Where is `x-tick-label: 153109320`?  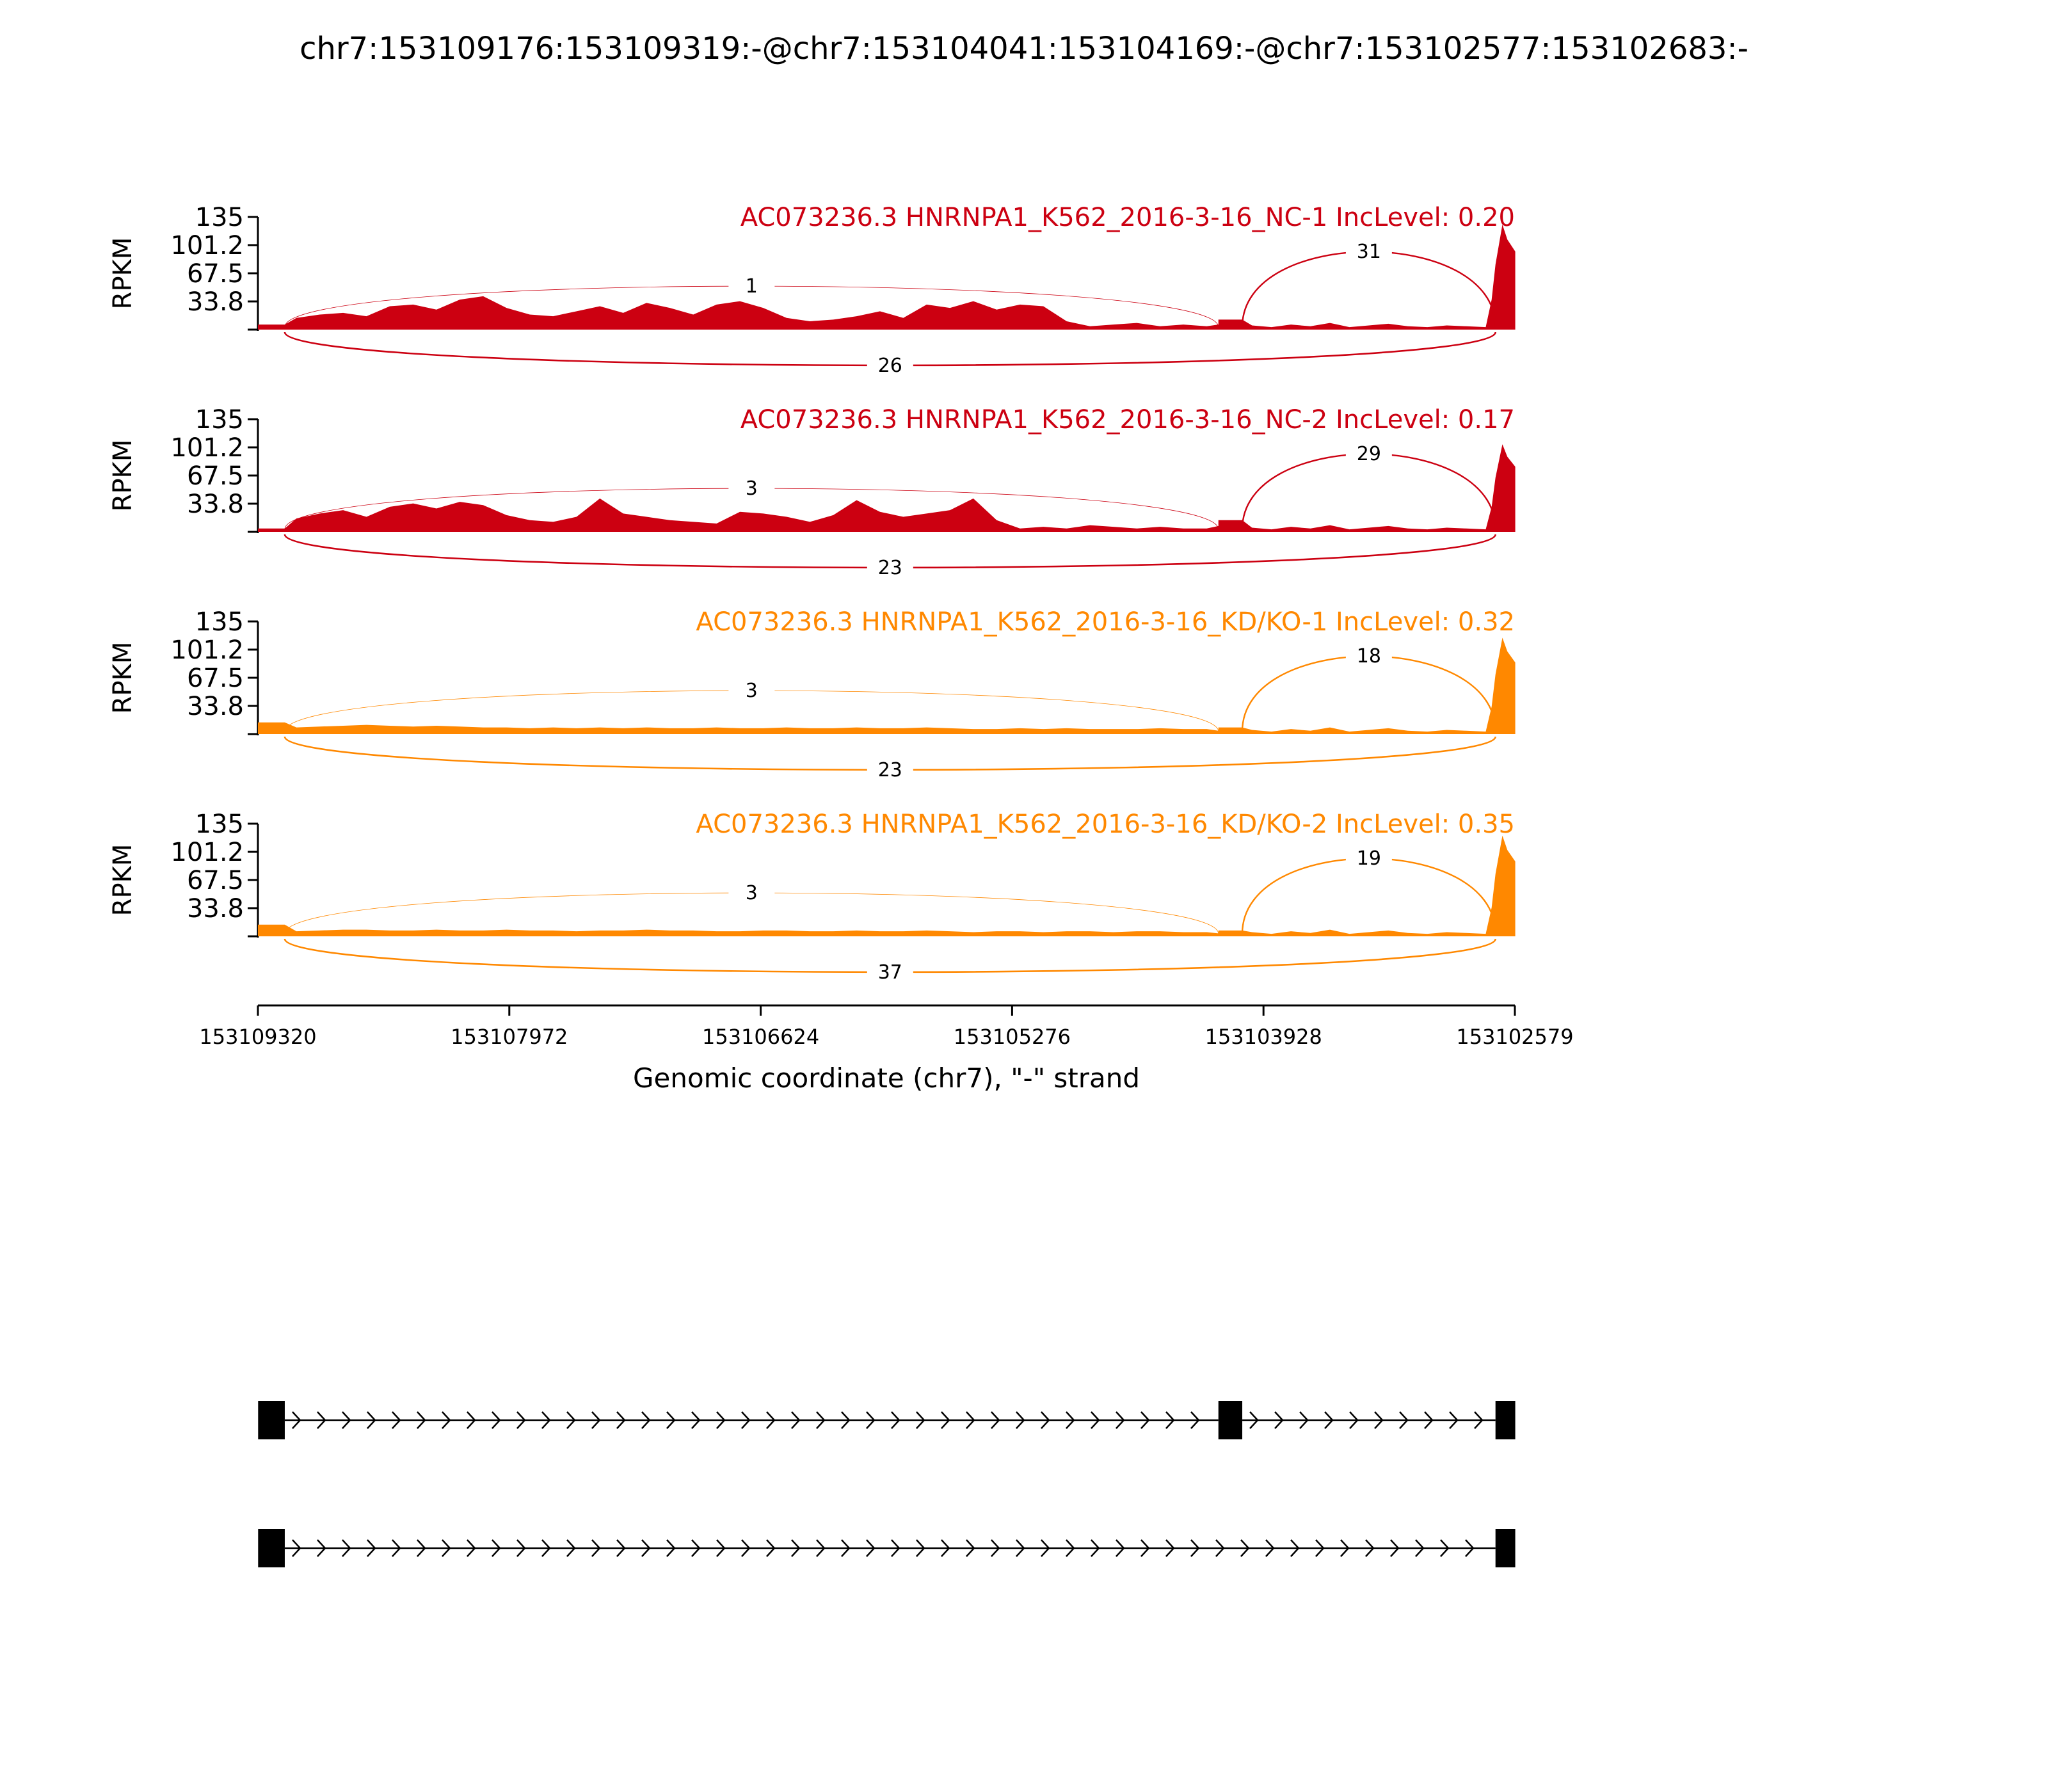
x-tick-label: 153109320 is located at coordinates (257, 1037).